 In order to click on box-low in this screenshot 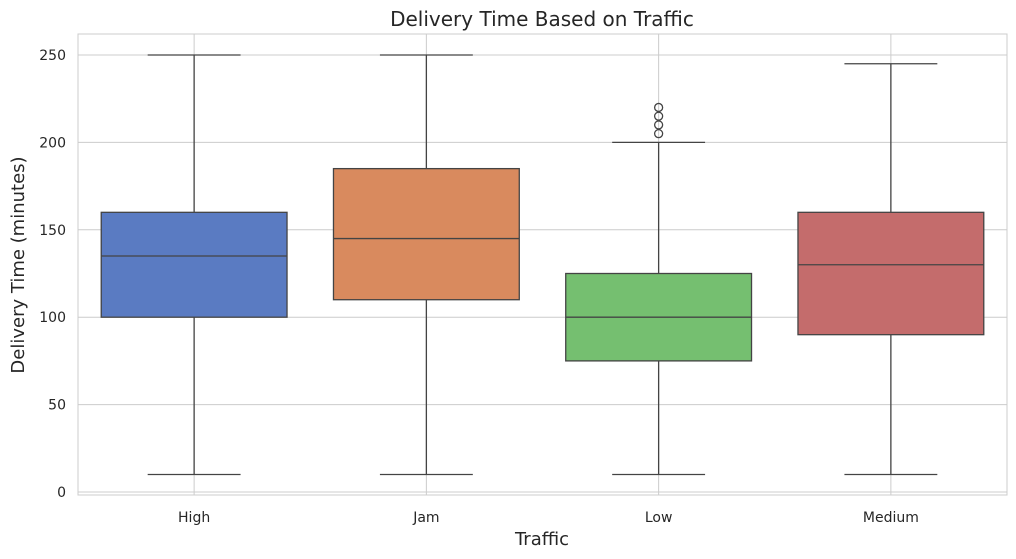, I will do `click(659, 289)`.